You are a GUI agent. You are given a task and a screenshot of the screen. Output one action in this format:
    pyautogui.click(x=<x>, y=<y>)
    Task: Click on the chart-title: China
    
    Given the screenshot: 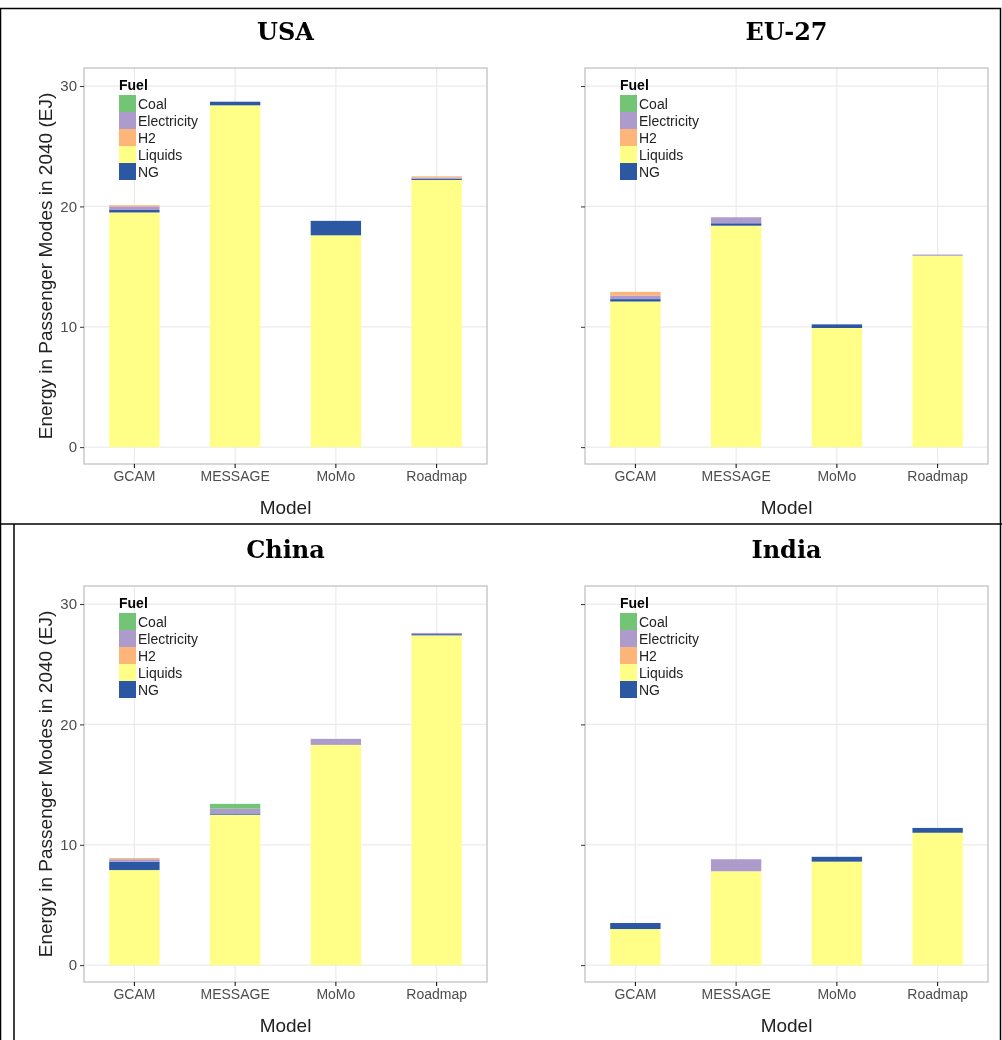 What is the action you would take?
    pyautogui.click(x=285, y=549)
    